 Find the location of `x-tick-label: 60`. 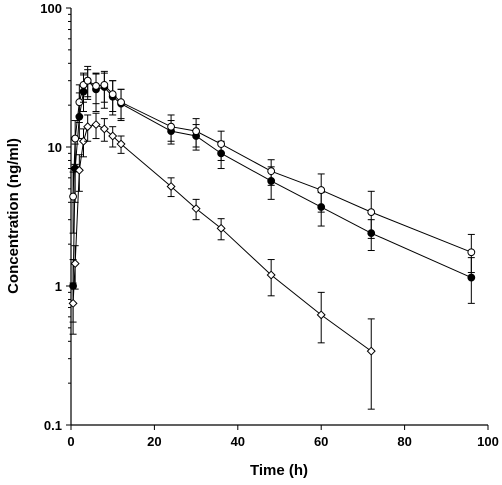

x-tick-label: 60 is located at coordinates (321, 441).